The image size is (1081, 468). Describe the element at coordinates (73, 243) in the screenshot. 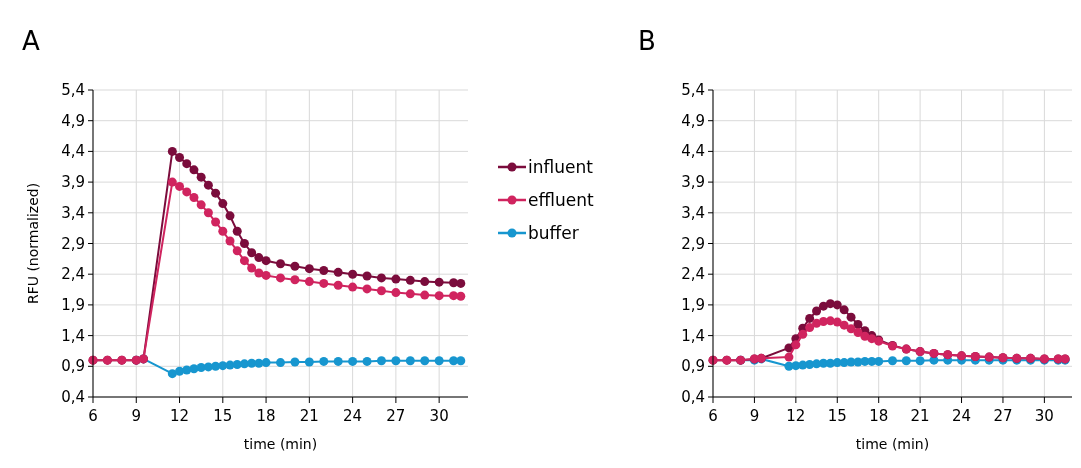

I see `y-tick-label: 2,9` at that location.